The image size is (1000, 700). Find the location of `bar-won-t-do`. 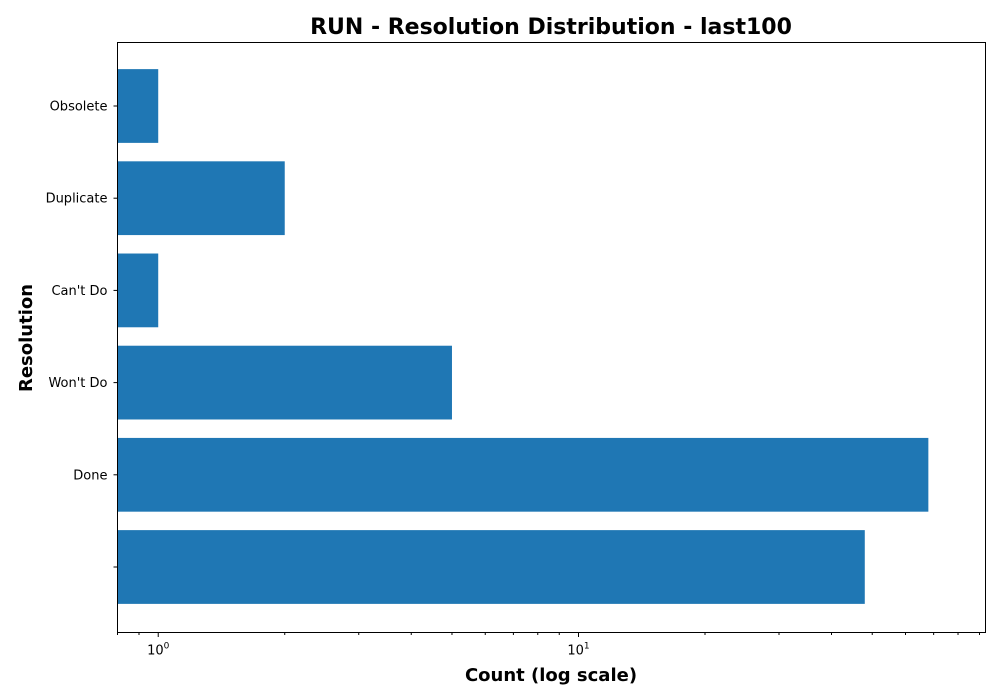

bar-won-t-do is located at coordinates (284, 382).